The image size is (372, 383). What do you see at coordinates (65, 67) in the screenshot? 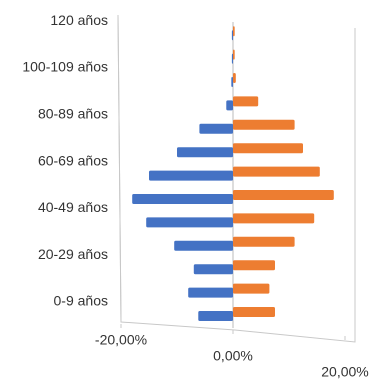
I see `y-tick-label: 100-109 años` at bounding box center [65, 67].